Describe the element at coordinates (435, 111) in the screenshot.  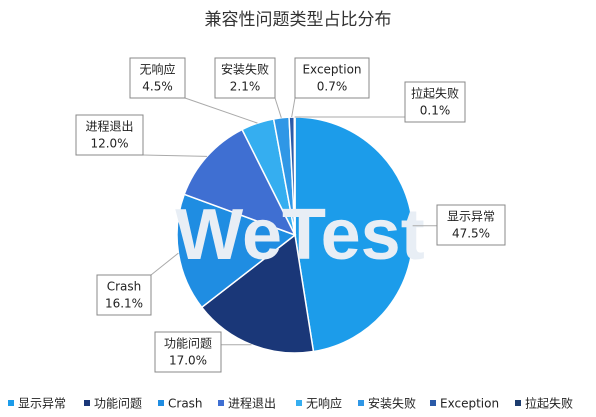
I see `data-label: 0.1%` at that location.